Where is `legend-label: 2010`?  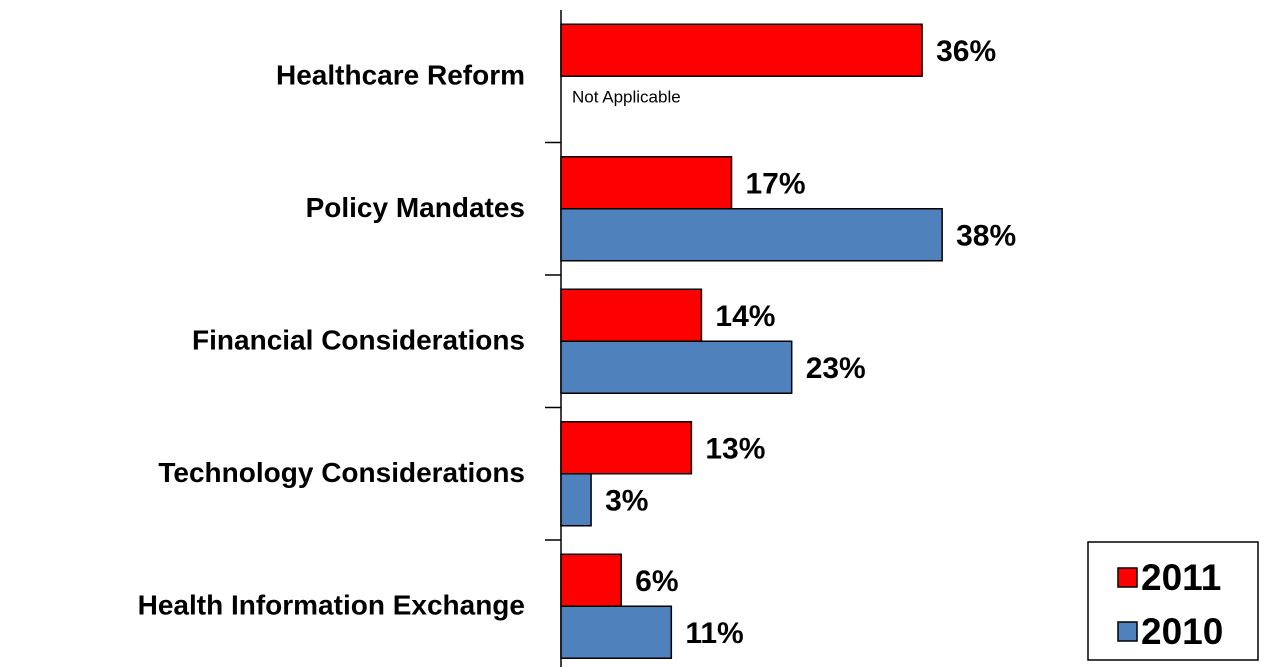
legend-label: 2010 is located at coordinates (1182, 631).